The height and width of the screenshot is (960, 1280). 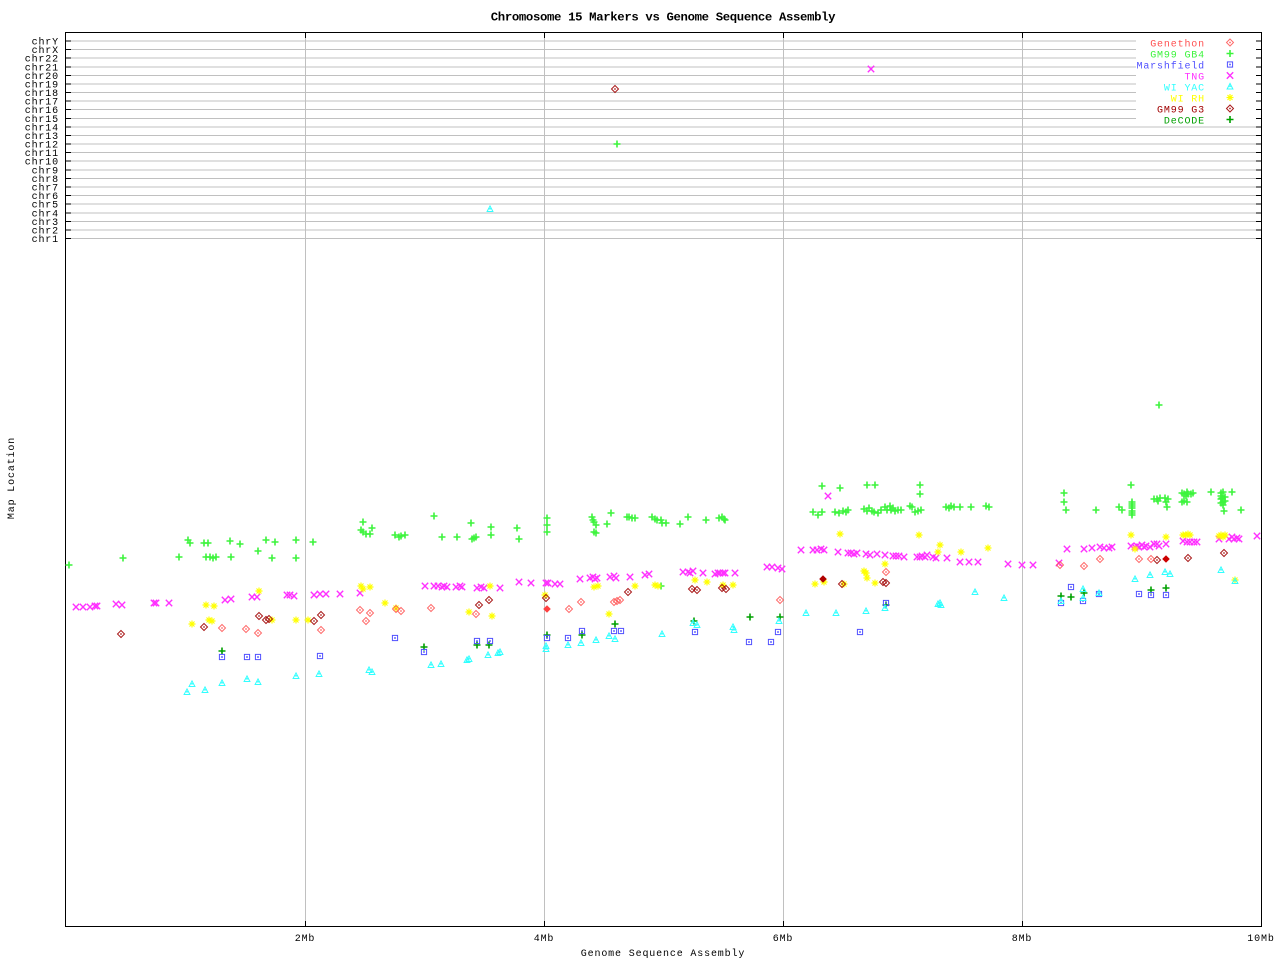 I want to click on svg-text: DeCODE, so click(x=1184, y=121).